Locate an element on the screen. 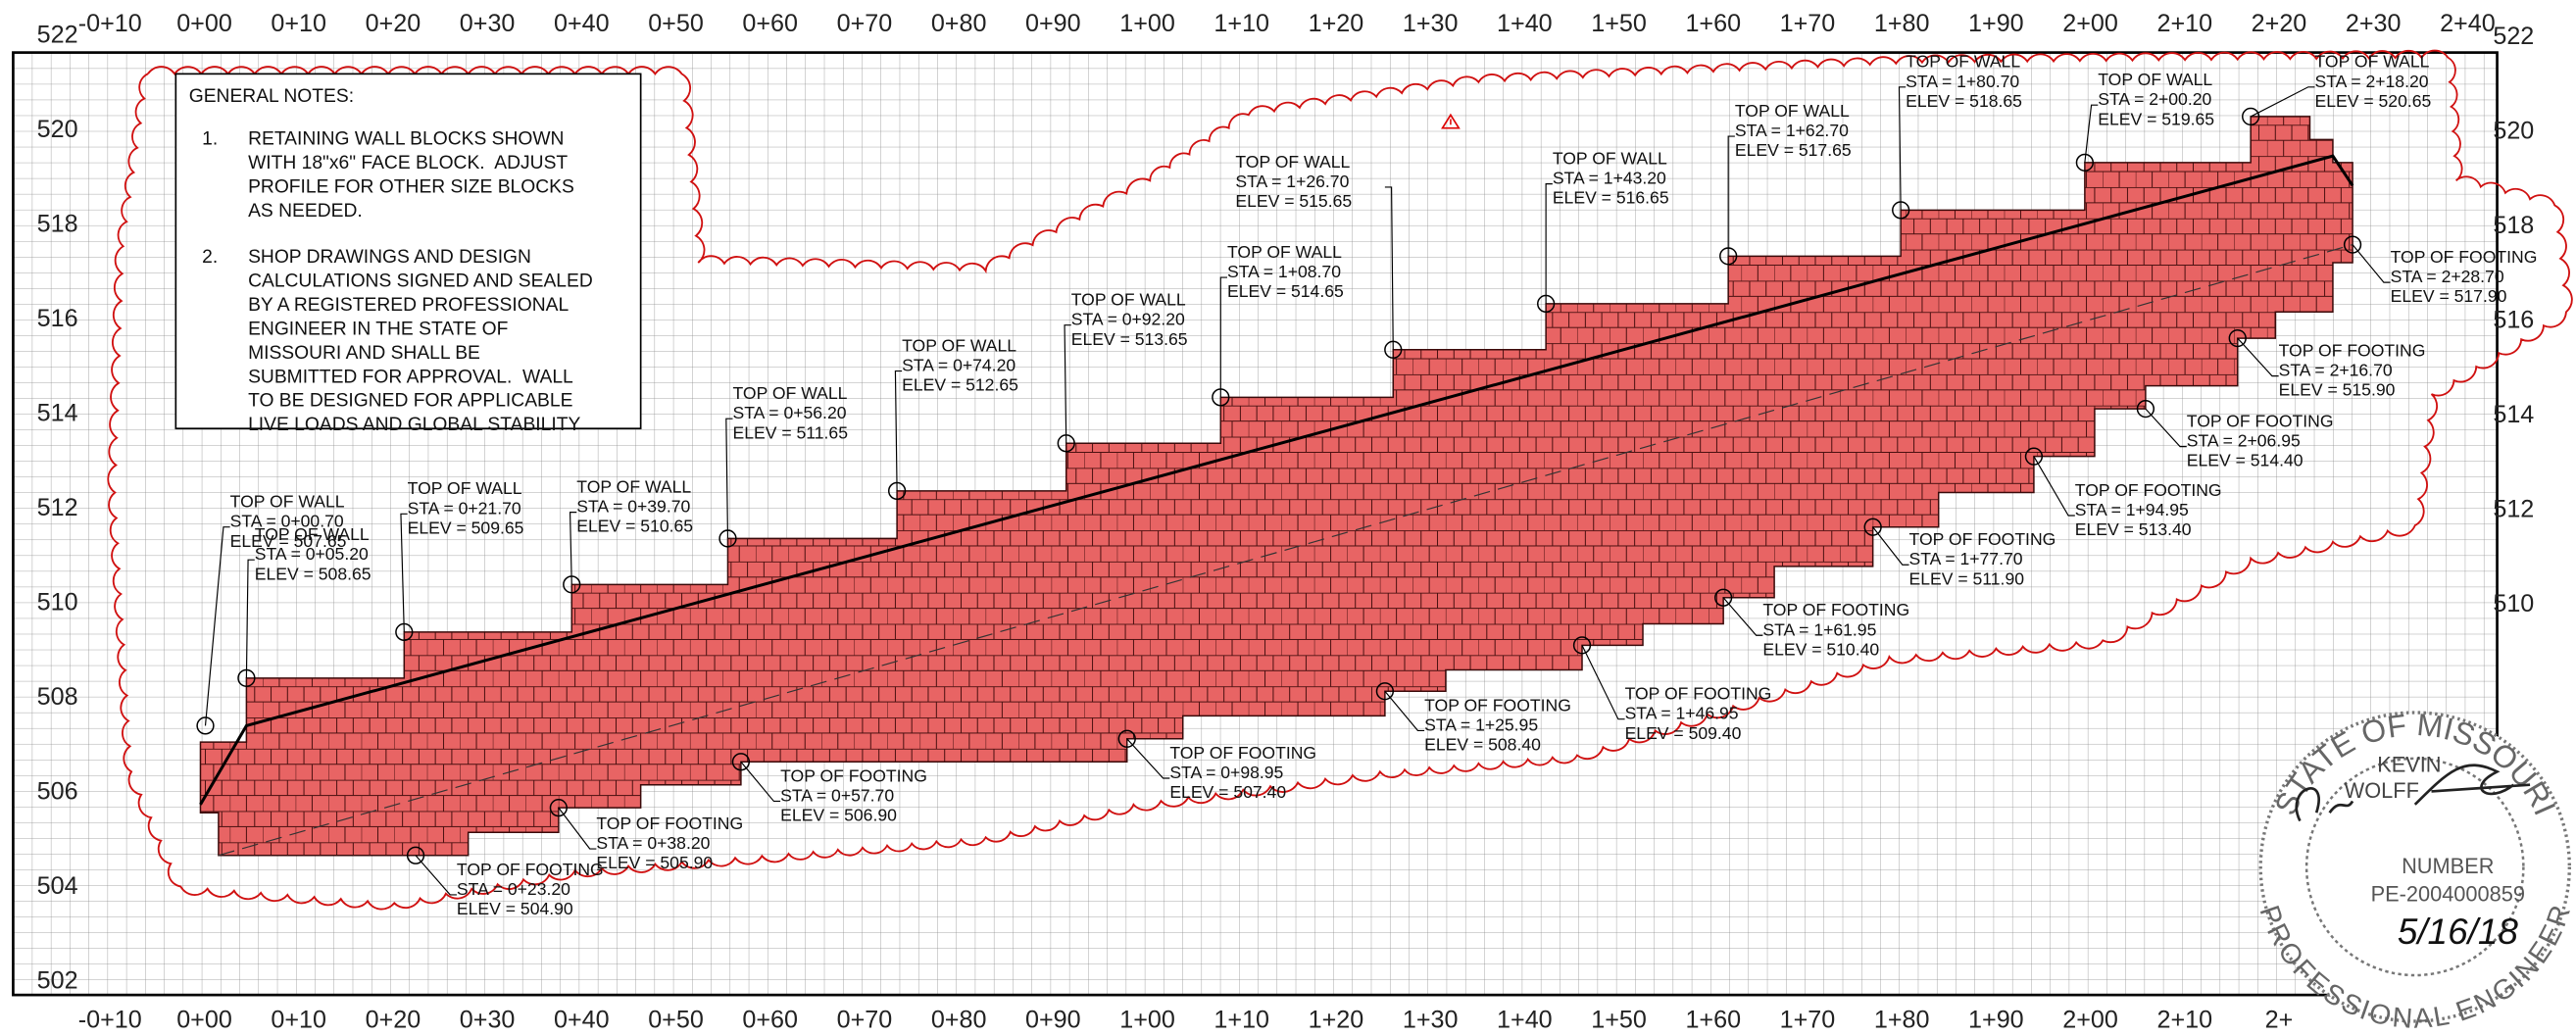  station-label-top: 0+10 is located at coordinates (298, 23).